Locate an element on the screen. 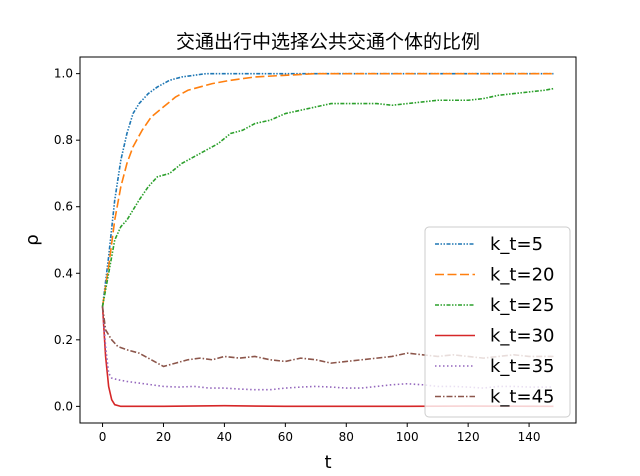 Image resolution: width=640 pixels, height=476 pixels. x-axis: 0 20 40 60 80 100 120 140 is located at coordinates (320, 433).